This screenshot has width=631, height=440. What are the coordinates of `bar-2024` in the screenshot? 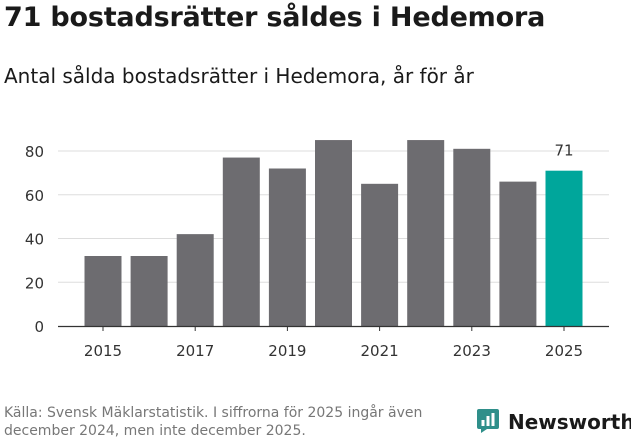 It's located at (518, 253).